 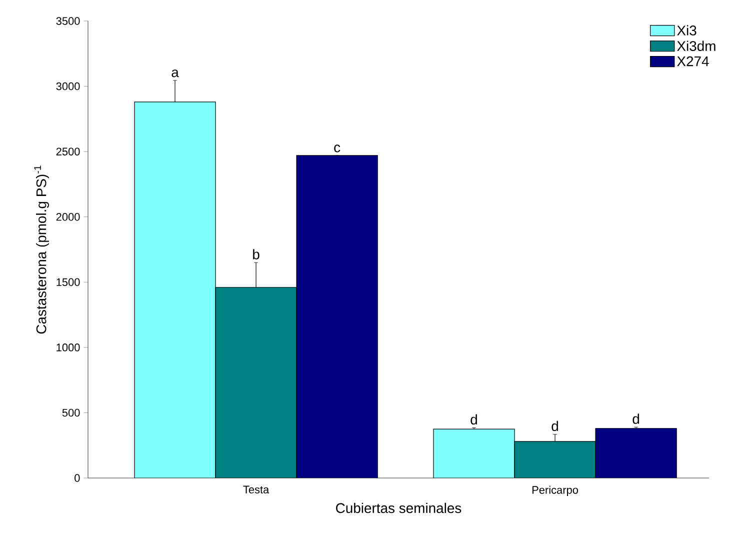 What do you see at coordinates (337, 148) in the screenshot?
I see `annotation: c` at bounding box center [337, 148].